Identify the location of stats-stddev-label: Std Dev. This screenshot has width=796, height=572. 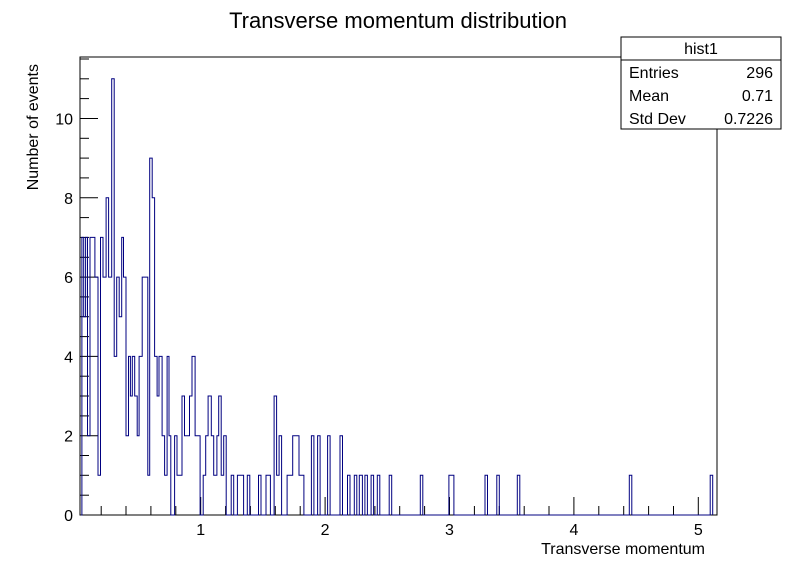
(657, 119).